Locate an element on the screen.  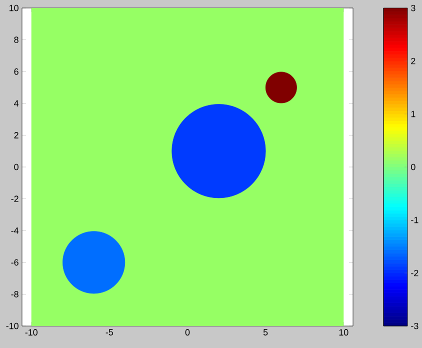
y-tick-label: 8 is located at coordinates (16, 39).